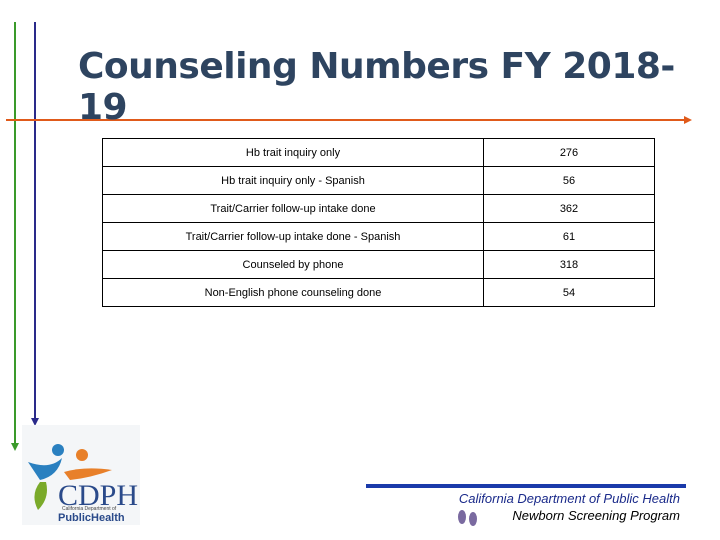  Describe the element at coordinates (688, 120) in the screenshot. I see `orange-arrow` at that location.